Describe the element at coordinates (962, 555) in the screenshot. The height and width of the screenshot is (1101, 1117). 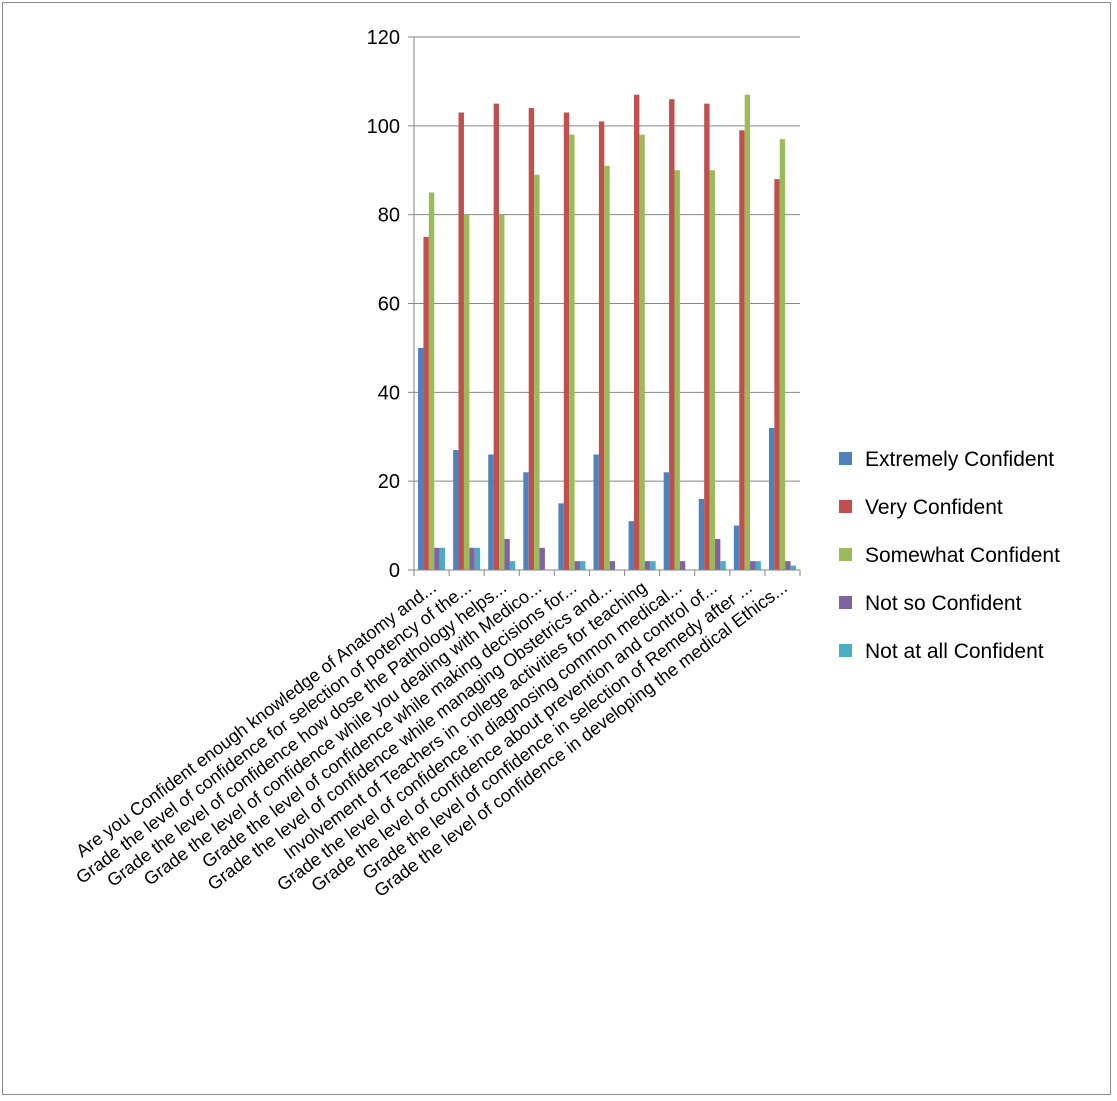
I see `legend-label: Somewhat Confident` at that location.